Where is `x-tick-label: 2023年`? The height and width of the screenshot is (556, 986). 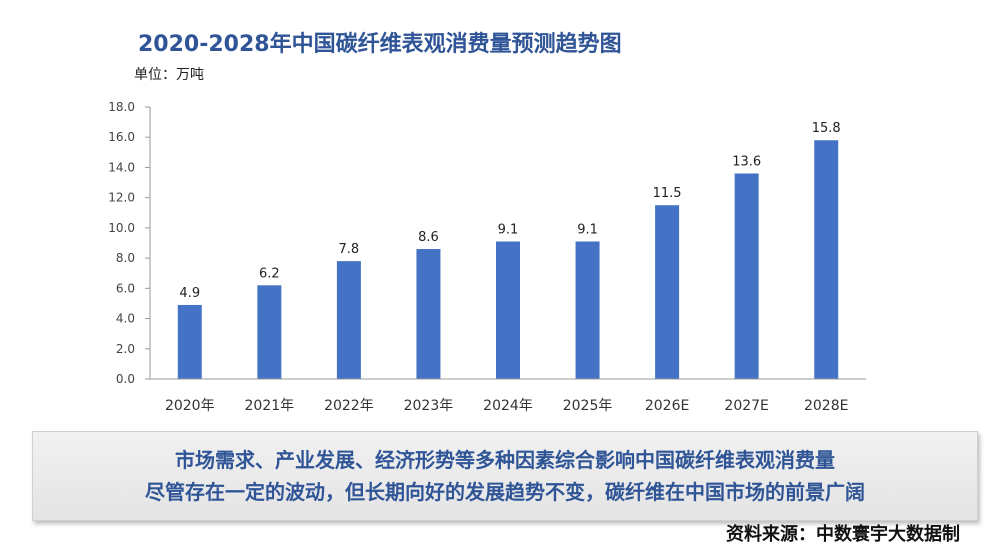 x-tick-label: 2023年 is located at coordinates (429, 406).